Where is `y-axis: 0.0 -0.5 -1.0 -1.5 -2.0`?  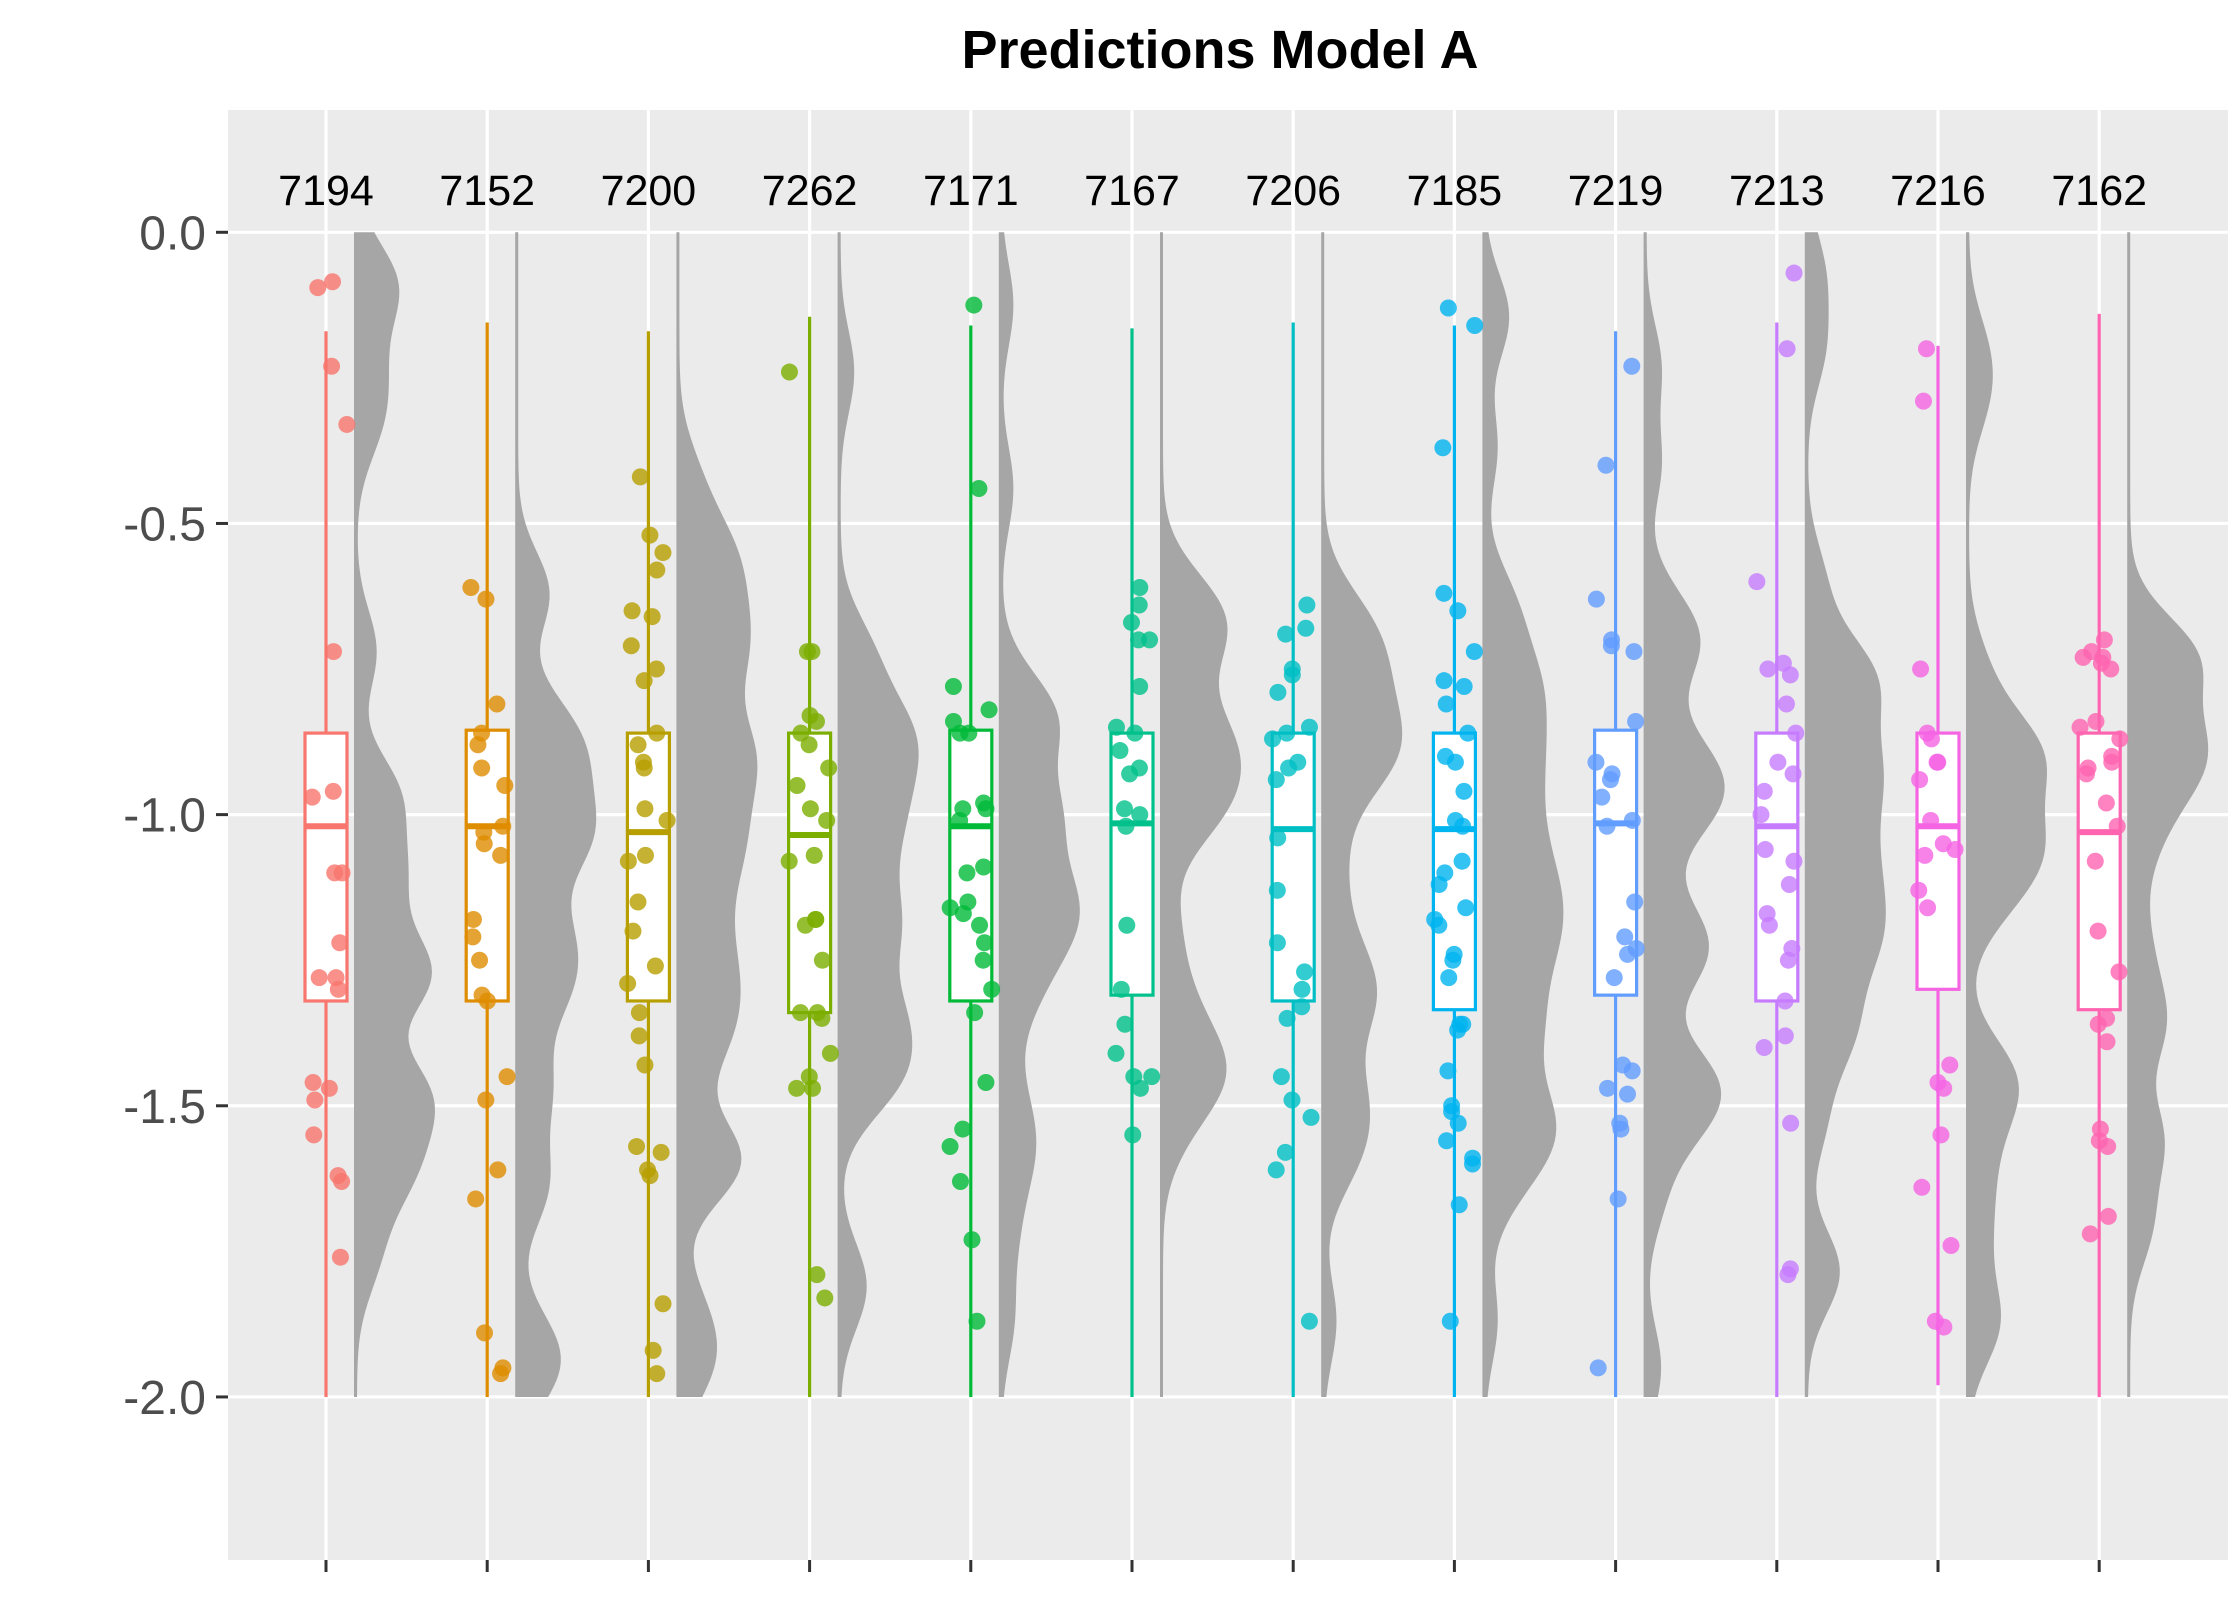
y-axis: 0.0 -0.5 -1.0 -1.5 -2.0 is located at coordinates (175, 816).